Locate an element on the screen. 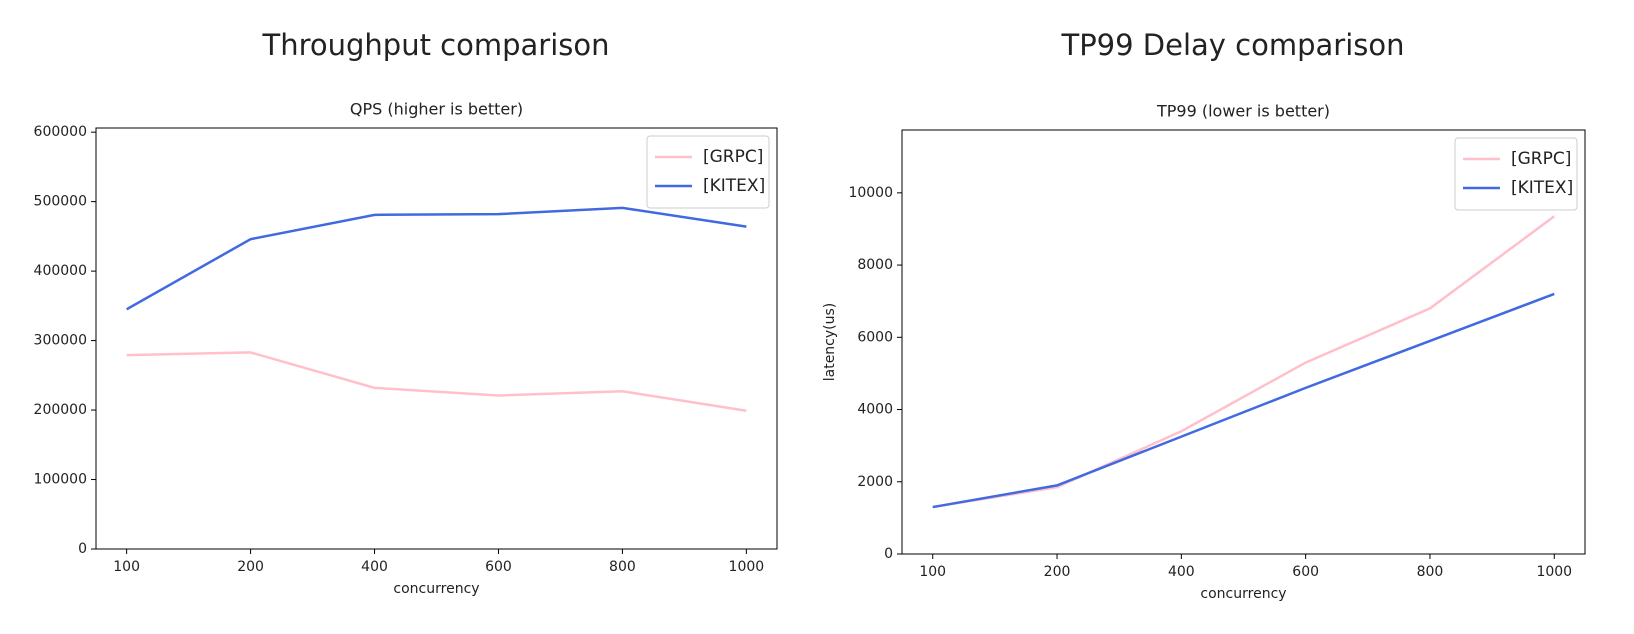 This screenshot has height=634, width=1634. y-tick-label: 8000 is located at coordinates (875, 265).